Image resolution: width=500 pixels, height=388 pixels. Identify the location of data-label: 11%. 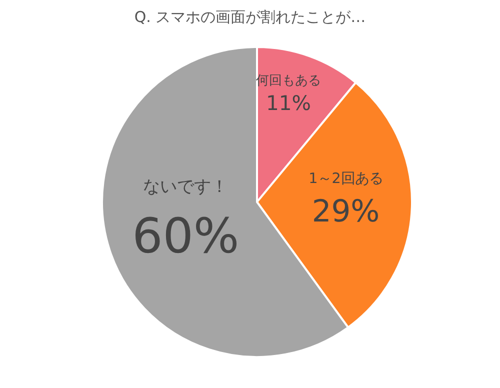
(289, 102).